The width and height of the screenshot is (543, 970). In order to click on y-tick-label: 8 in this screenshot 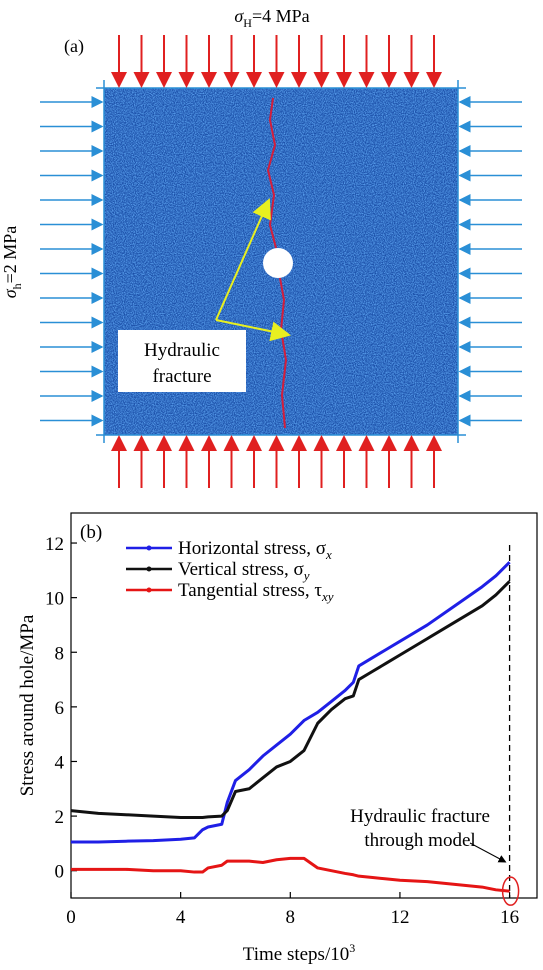, I will do `click(60, 653)`.